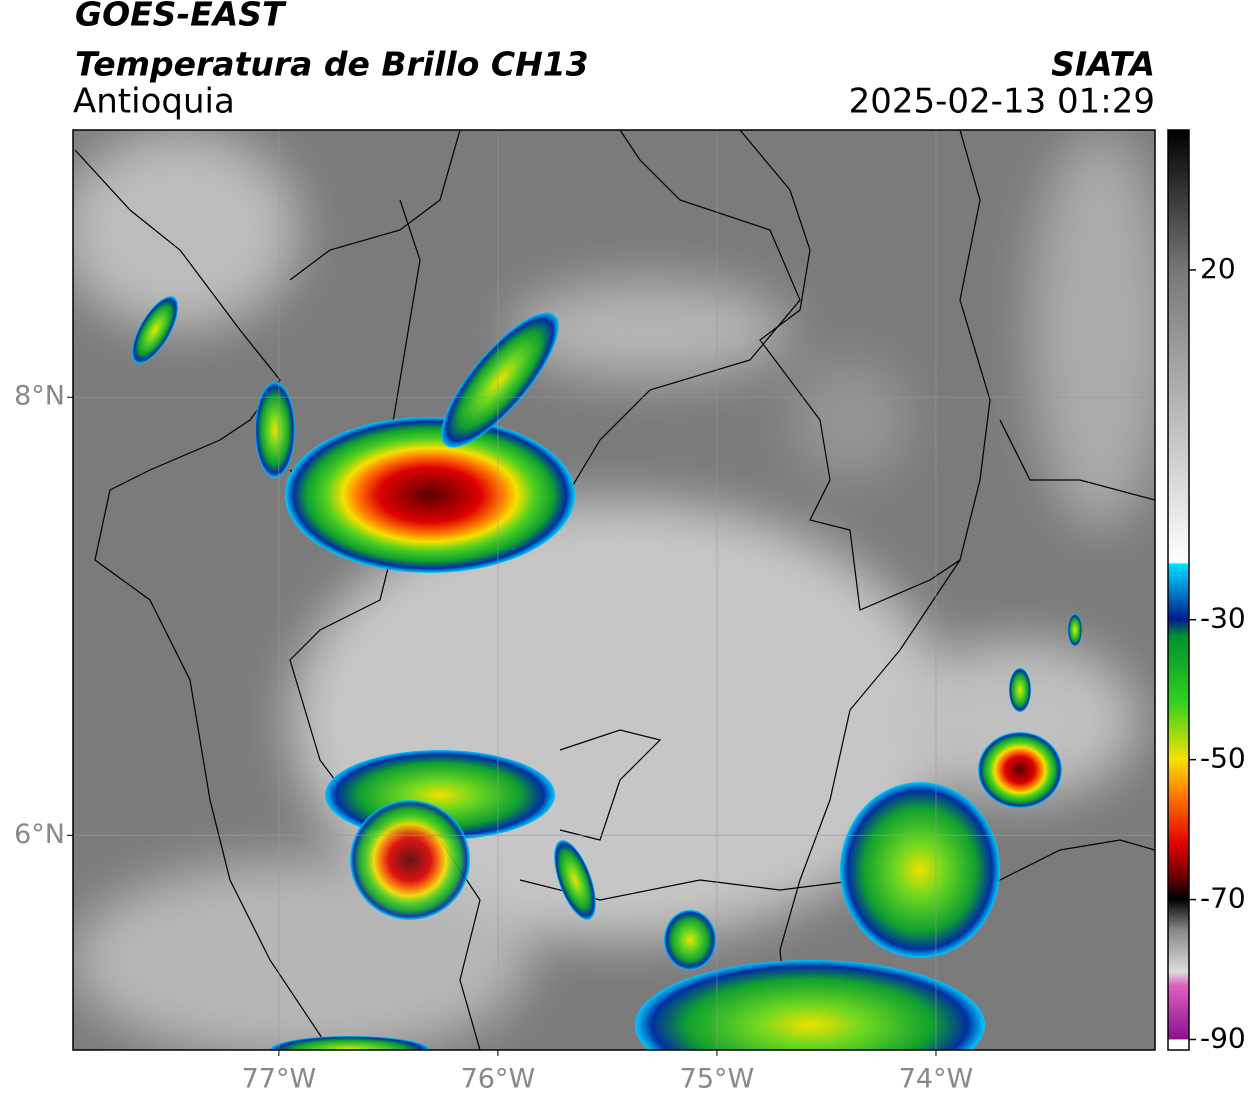 Image resolution: width=1252 pixels, height=1099 pixels. What do you see at coordinates (39, 396) in the screenshot?
I see `lat-tick-label: 8°N` at bounding box center [39, 396].